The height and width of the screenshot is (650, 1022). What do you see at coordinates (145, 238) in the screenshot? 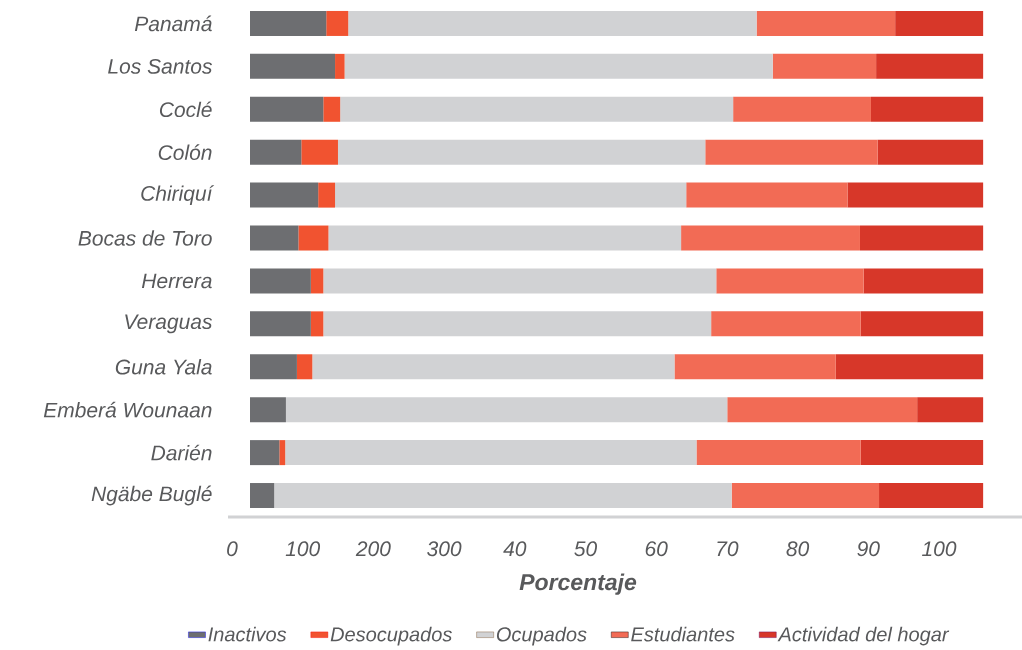
I see `y-tick-label: Bocas de Toro` at bounding box center [145, 238].